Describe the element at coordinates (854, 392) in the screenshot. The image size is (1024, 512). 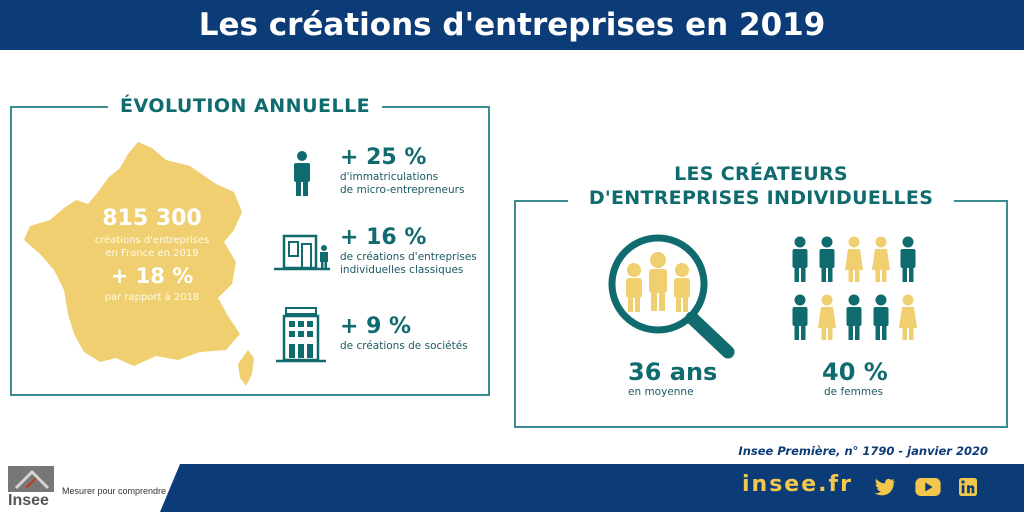
I see `women-share-desc: de femmes` at that location.